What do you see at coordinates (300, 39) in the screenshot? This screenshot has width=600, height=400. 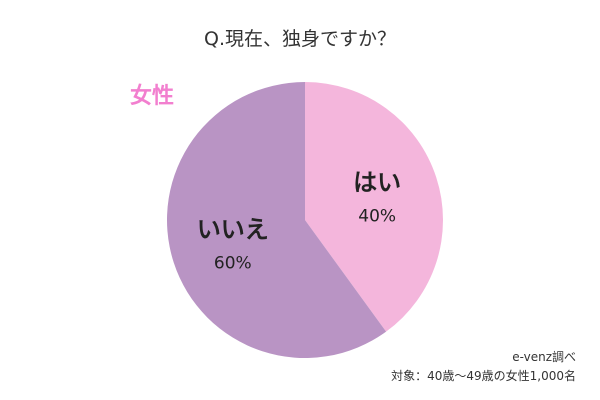 I see `chart-title: Q.現在、独身ですか？` at bounding box center [300, 39].